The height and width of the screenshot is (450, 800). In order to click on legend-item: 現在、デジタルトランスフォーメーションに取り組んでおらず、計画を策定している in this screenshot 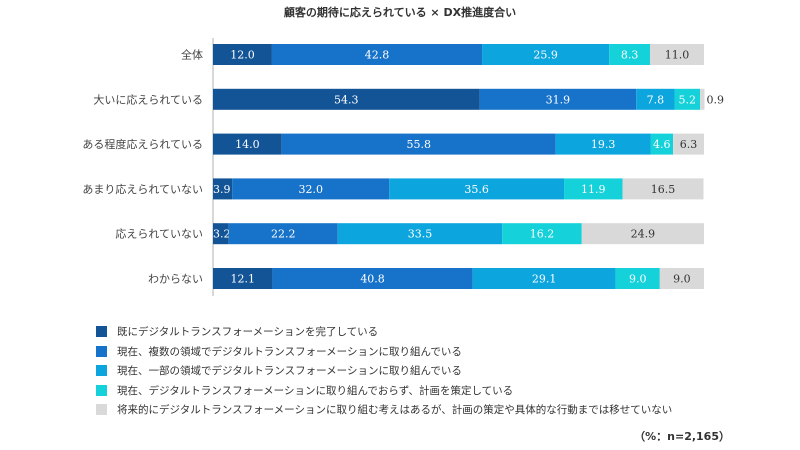, I will do `click(384, 391)`.